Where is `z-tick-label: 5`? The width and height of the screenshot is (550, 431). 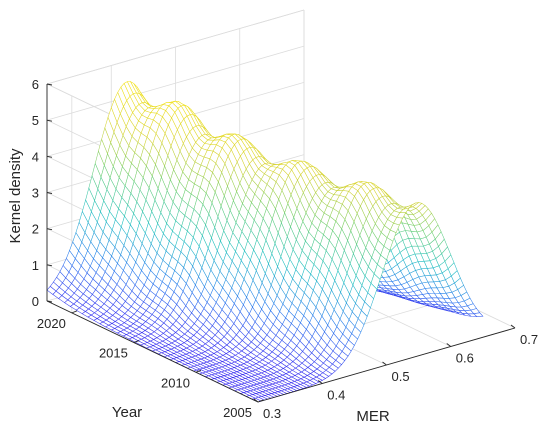 z-tick-label: 5 is located at coordinates (35, 120).